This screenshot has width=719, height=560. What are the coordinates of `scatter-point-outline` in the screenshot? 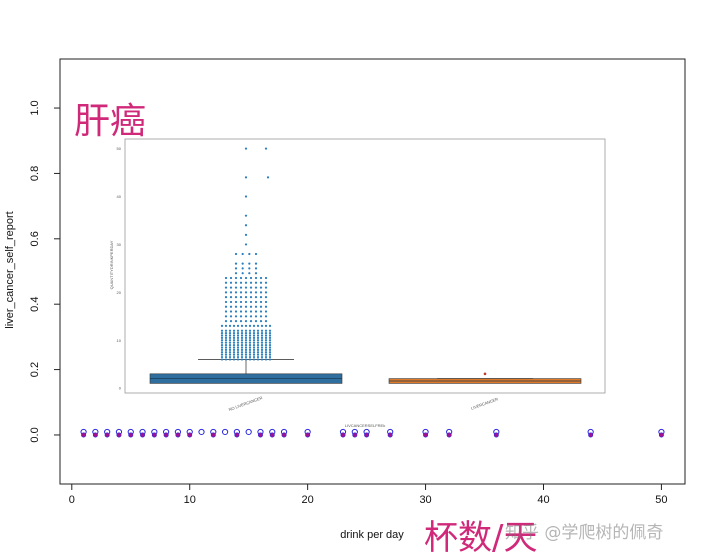 It's located at (248, 432).